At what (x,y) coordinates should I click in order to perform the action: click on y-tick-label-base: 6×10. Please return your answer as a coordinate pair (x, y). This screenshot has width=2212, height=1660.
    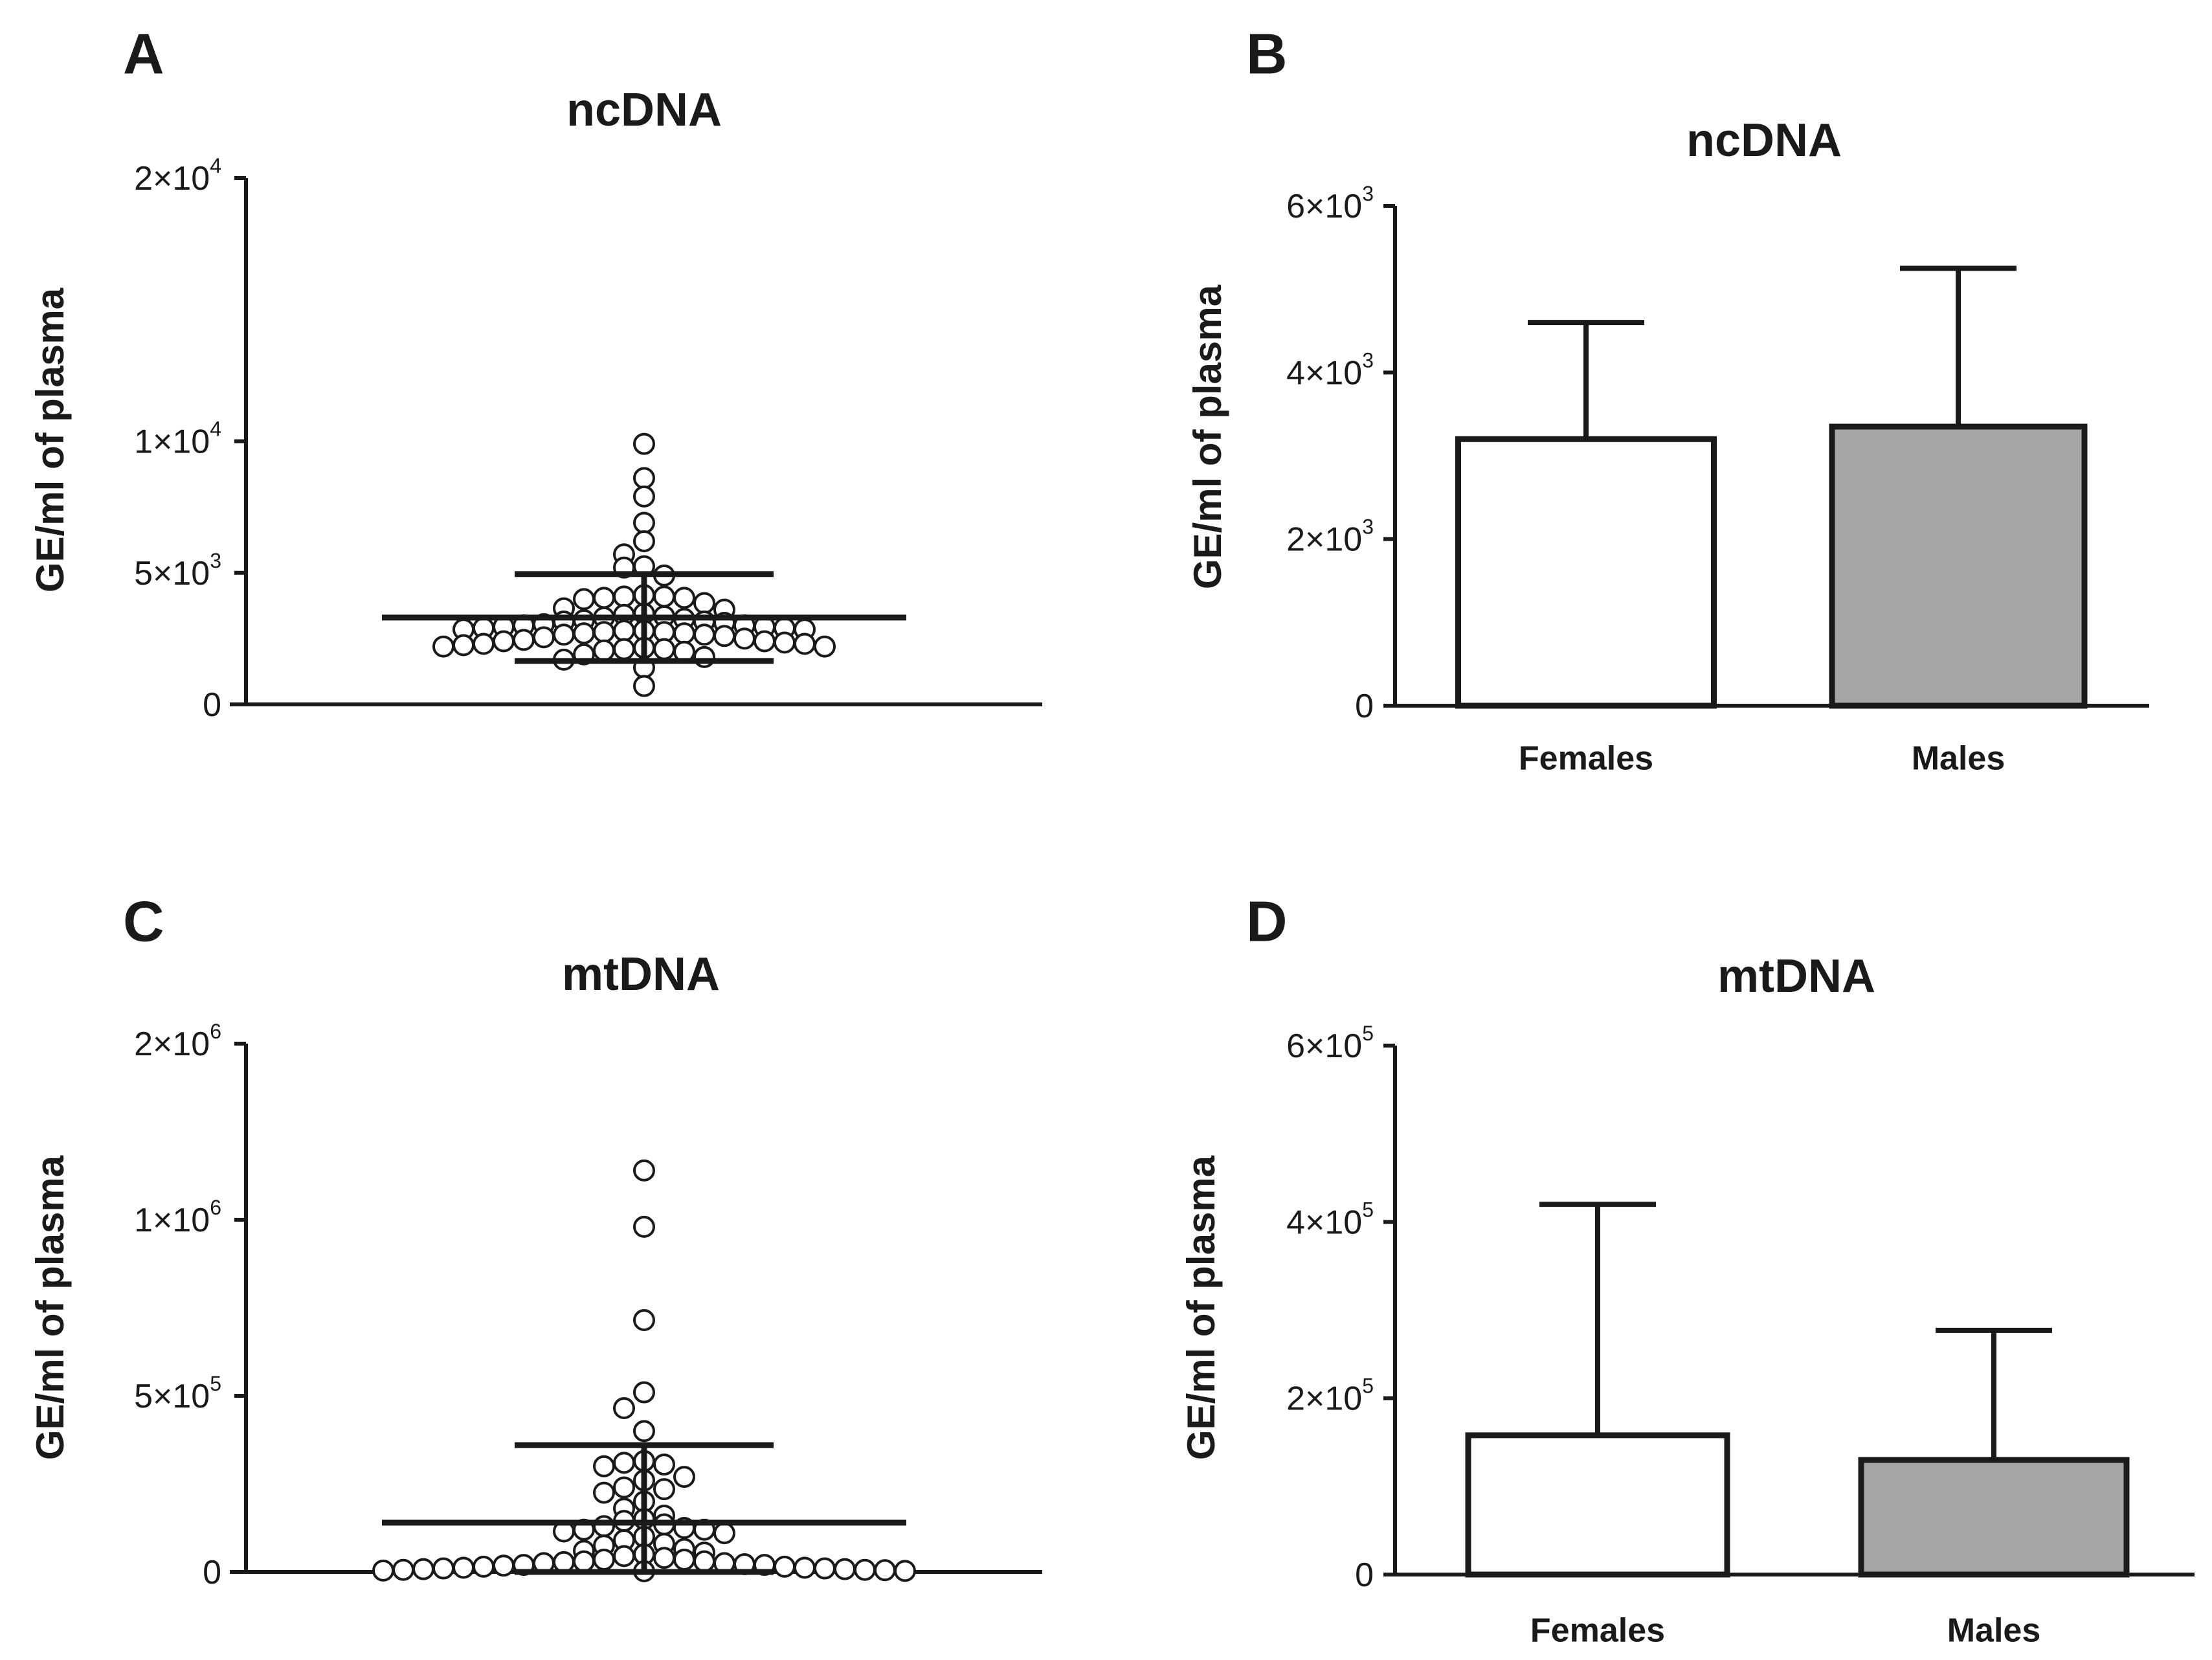
    Looking at the image, I should click on (1324, 1046).